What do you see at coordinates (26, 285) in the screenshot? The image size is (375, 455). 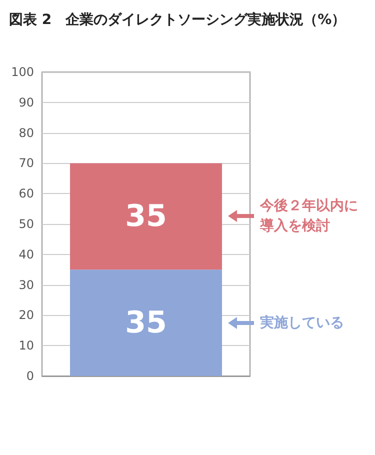 I see `y-tick-label: 30` at bounding box center [26, 285].